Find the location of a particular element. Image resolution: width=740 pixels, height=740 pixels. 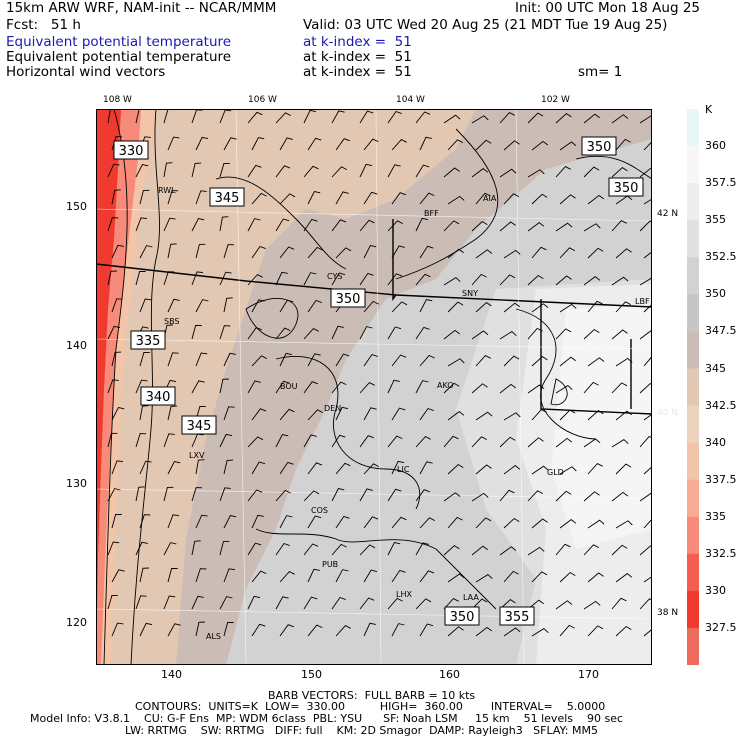

field-2-level: at k-index = 51 is located at coordinates (357, 57).